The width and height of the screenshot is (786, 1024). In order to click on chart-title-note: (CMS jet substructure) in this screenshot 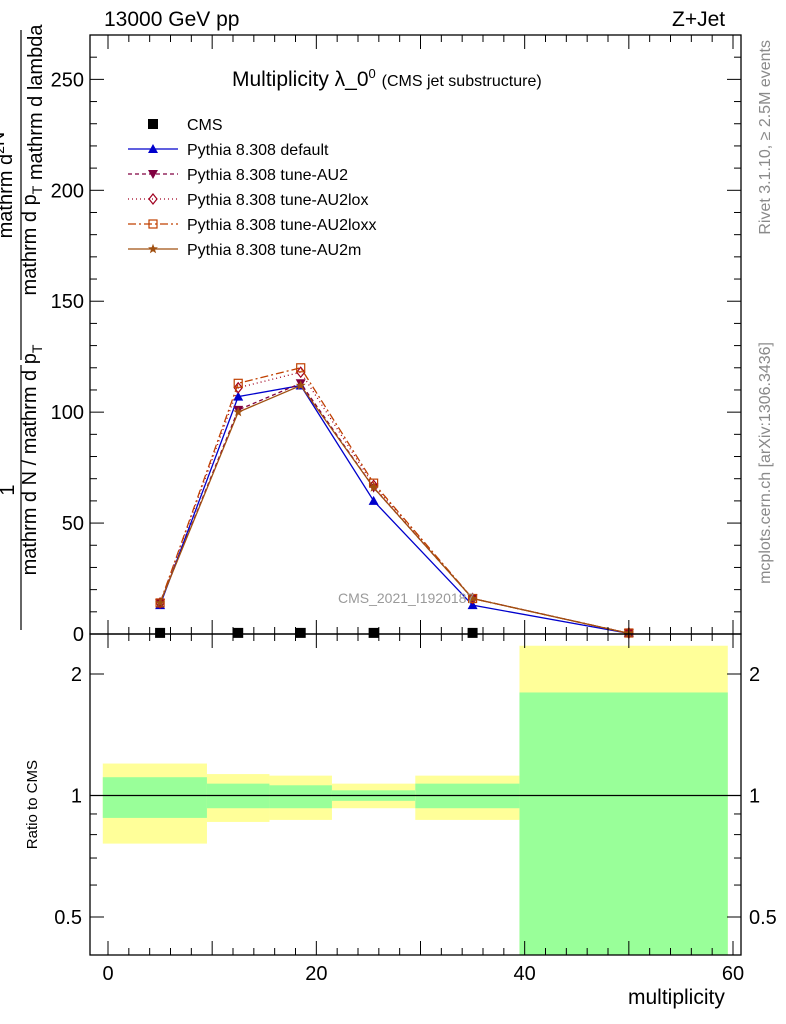, I will do `click(461, 81)`.